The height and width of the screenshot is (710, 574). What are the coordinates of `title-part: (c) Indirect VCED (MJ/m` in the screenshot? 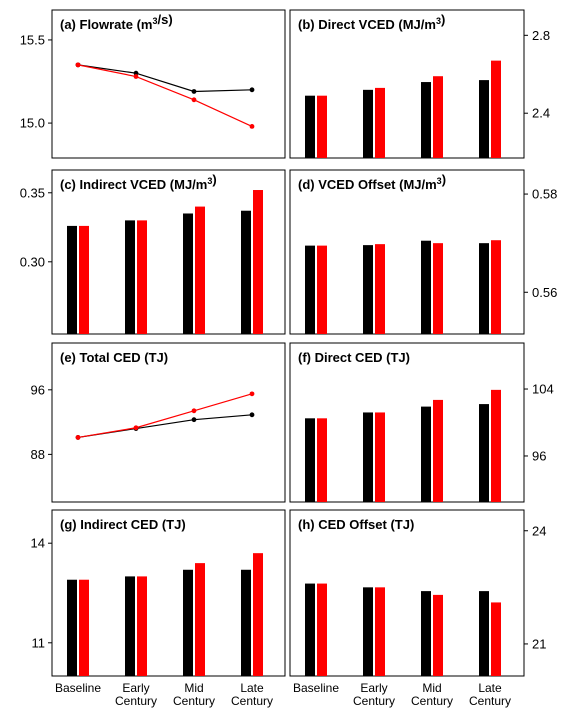 It's located at (133, 184).